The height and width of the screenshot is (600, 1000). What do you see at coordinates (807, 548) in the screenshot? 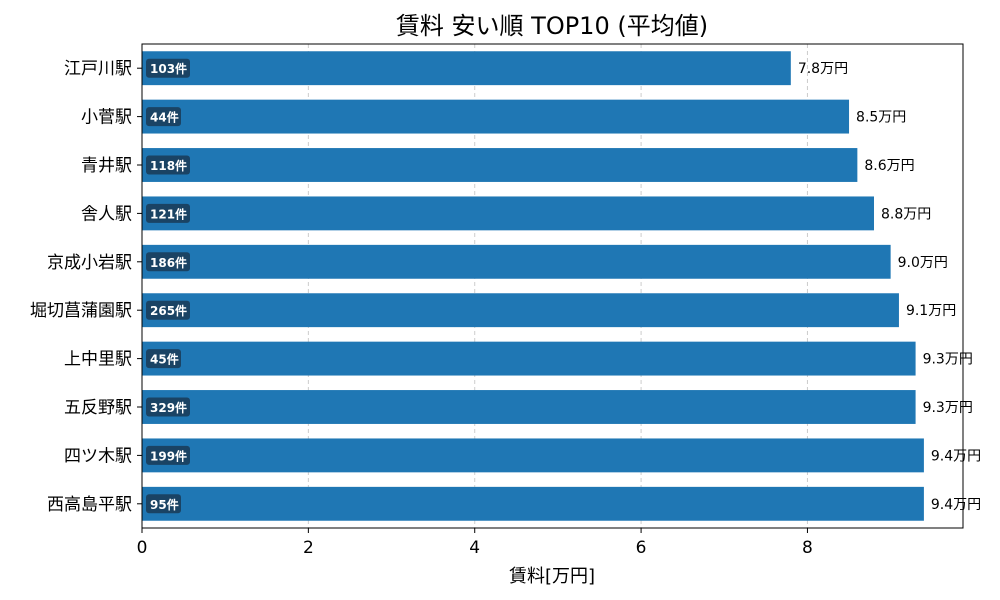
I see `x-tick-label: 8` at bounding box center [807, 548].